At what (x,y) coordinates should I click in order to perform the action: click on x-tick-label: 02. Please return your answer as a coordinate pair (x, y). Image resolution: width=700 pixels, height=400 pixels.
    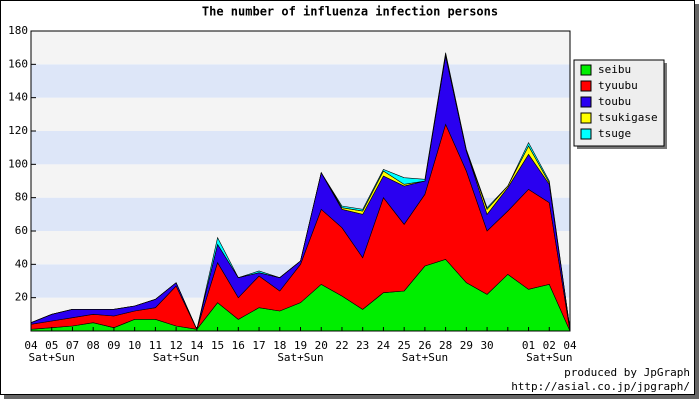
    Looking at the image, I should click on (549, 345).